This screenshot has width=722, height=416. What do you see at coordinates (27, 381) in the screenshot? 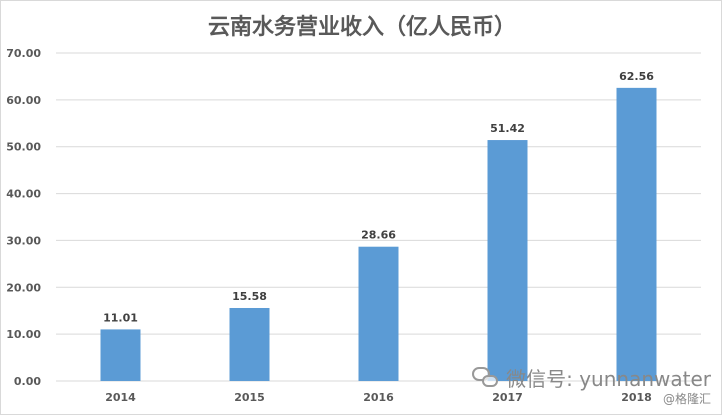
I see `y-tick-label: 0.00` at bounding box center [27, 381].